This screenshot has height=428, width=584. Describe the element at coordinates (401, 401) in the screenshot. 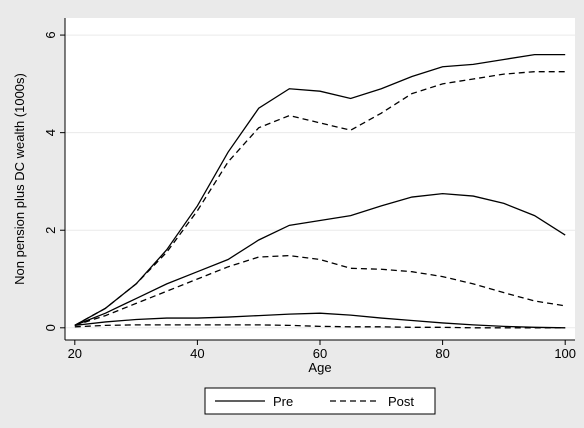

I see `legend-label: Post` at that location.